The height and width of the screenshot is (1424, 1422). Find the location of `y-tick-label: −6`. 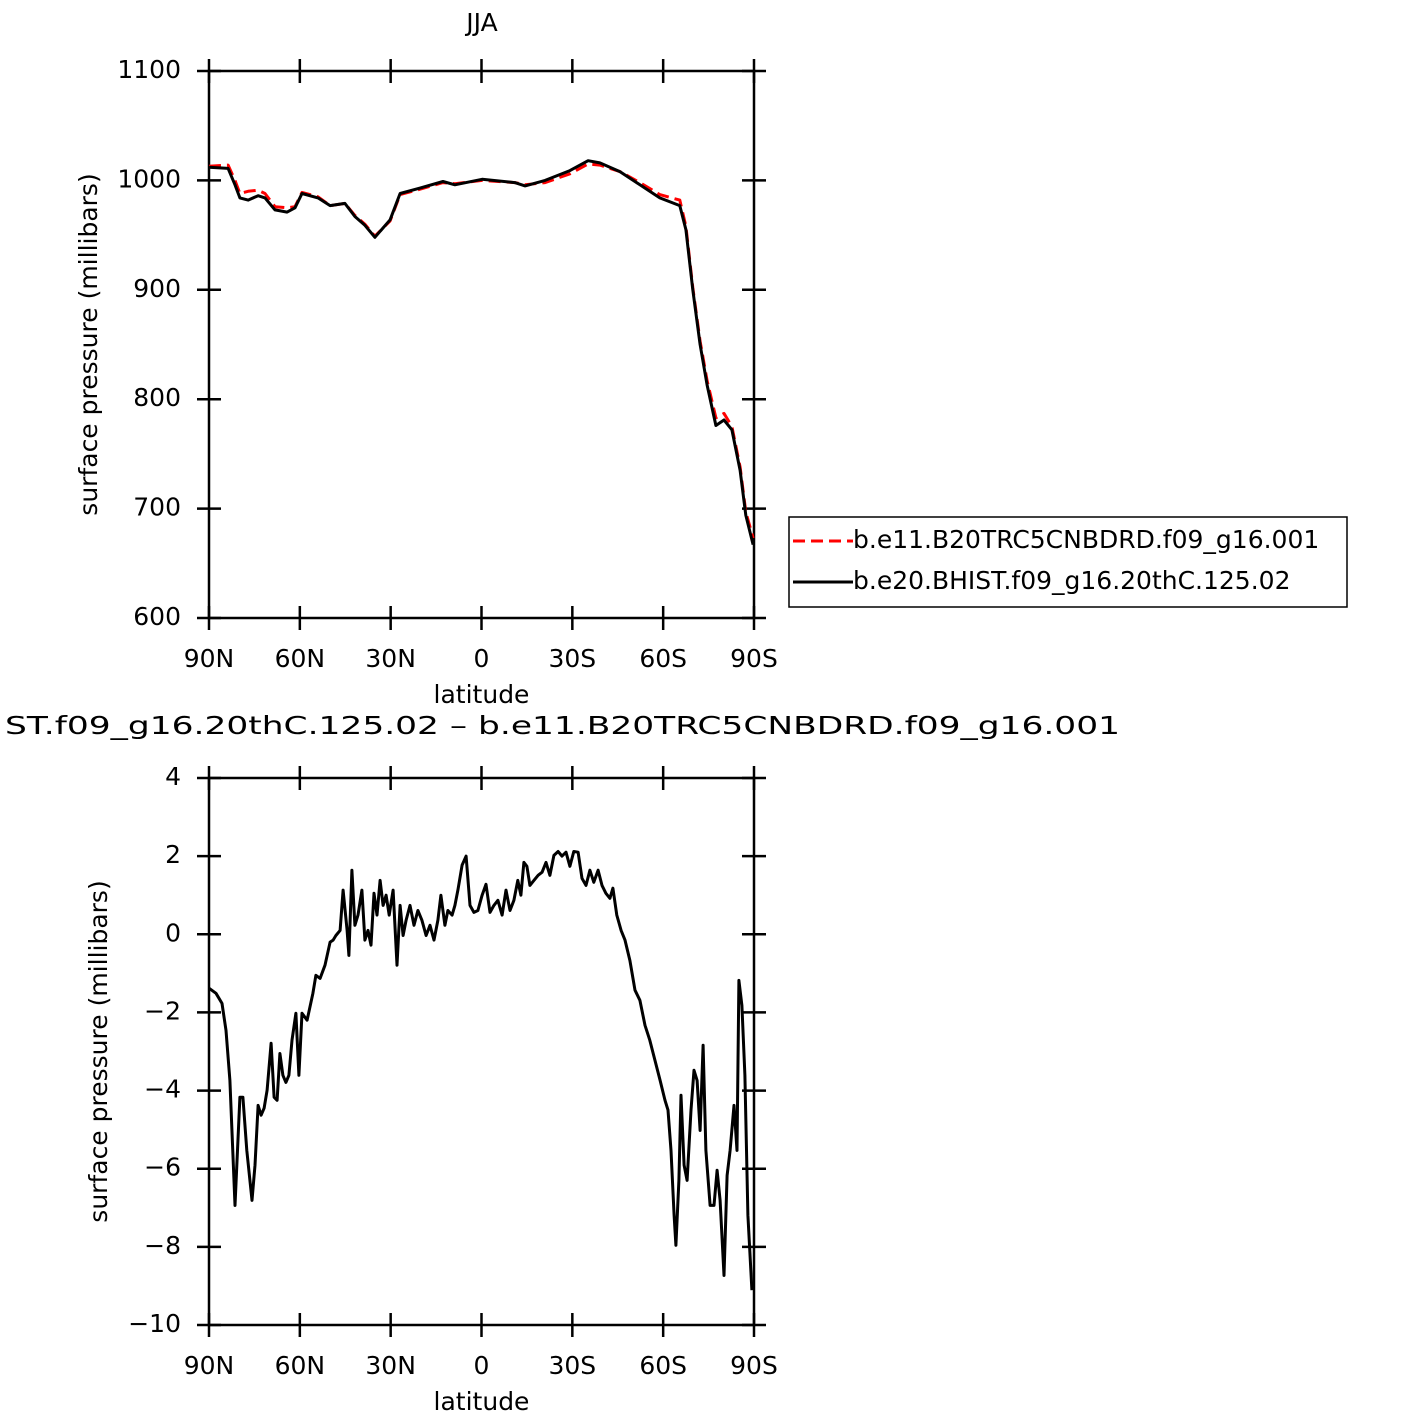

y-tick-label: −6 is located at coordinates (162, 1167).